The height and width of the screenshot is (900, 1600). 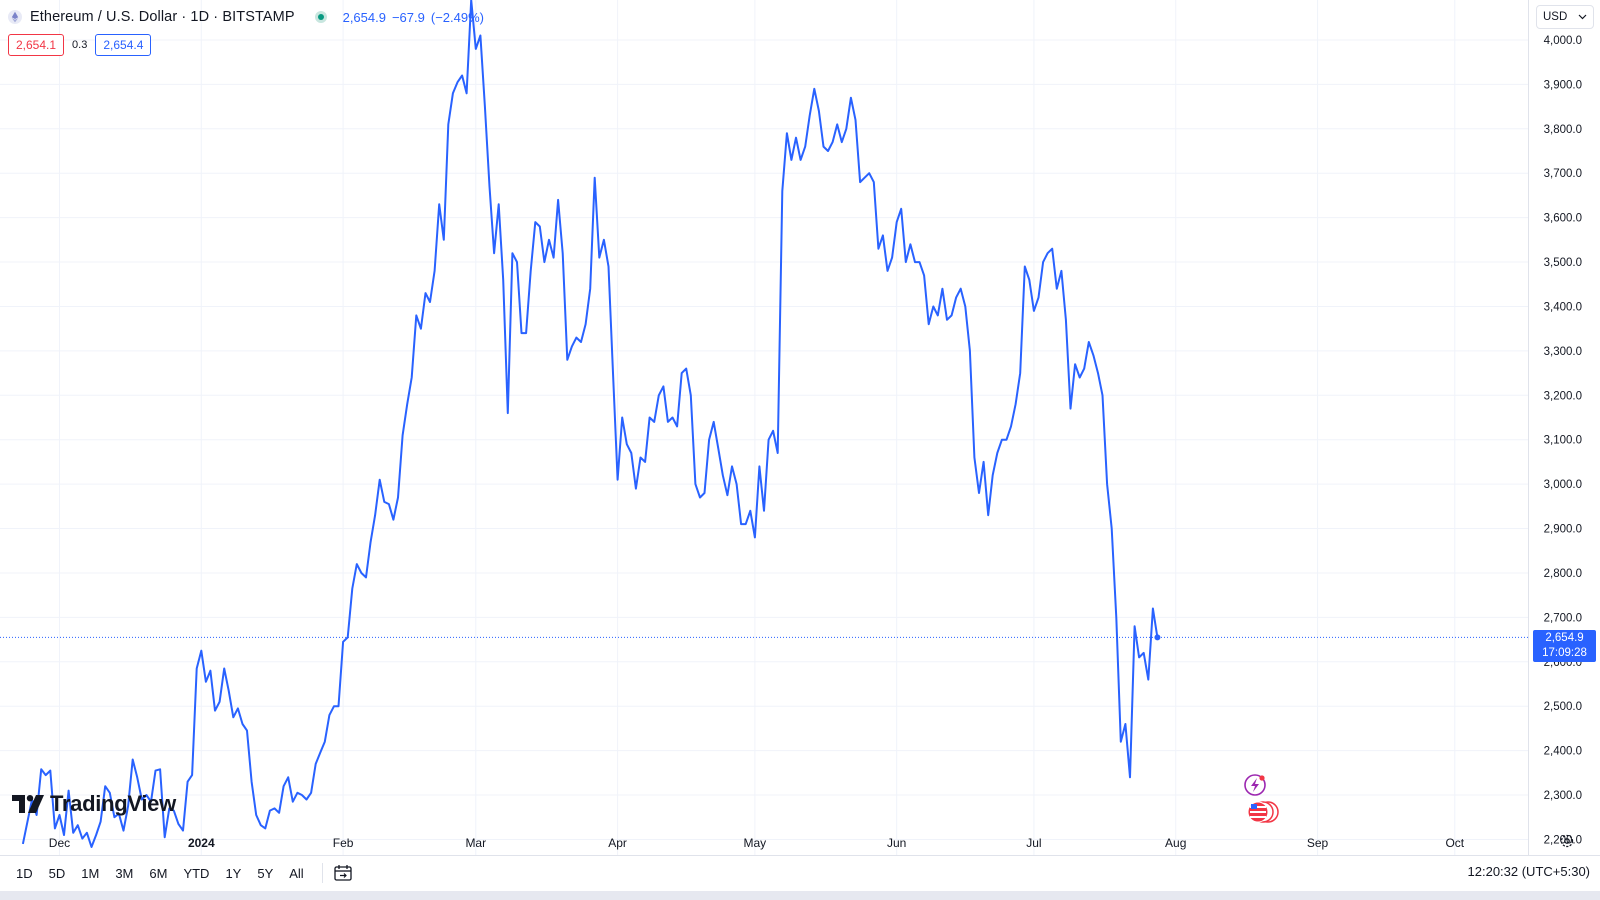 What do you see at coordinates (1563, 574) in the screenshot?
I see `y-tick-label: 2,800.0` at bounding box center [1563, 574].